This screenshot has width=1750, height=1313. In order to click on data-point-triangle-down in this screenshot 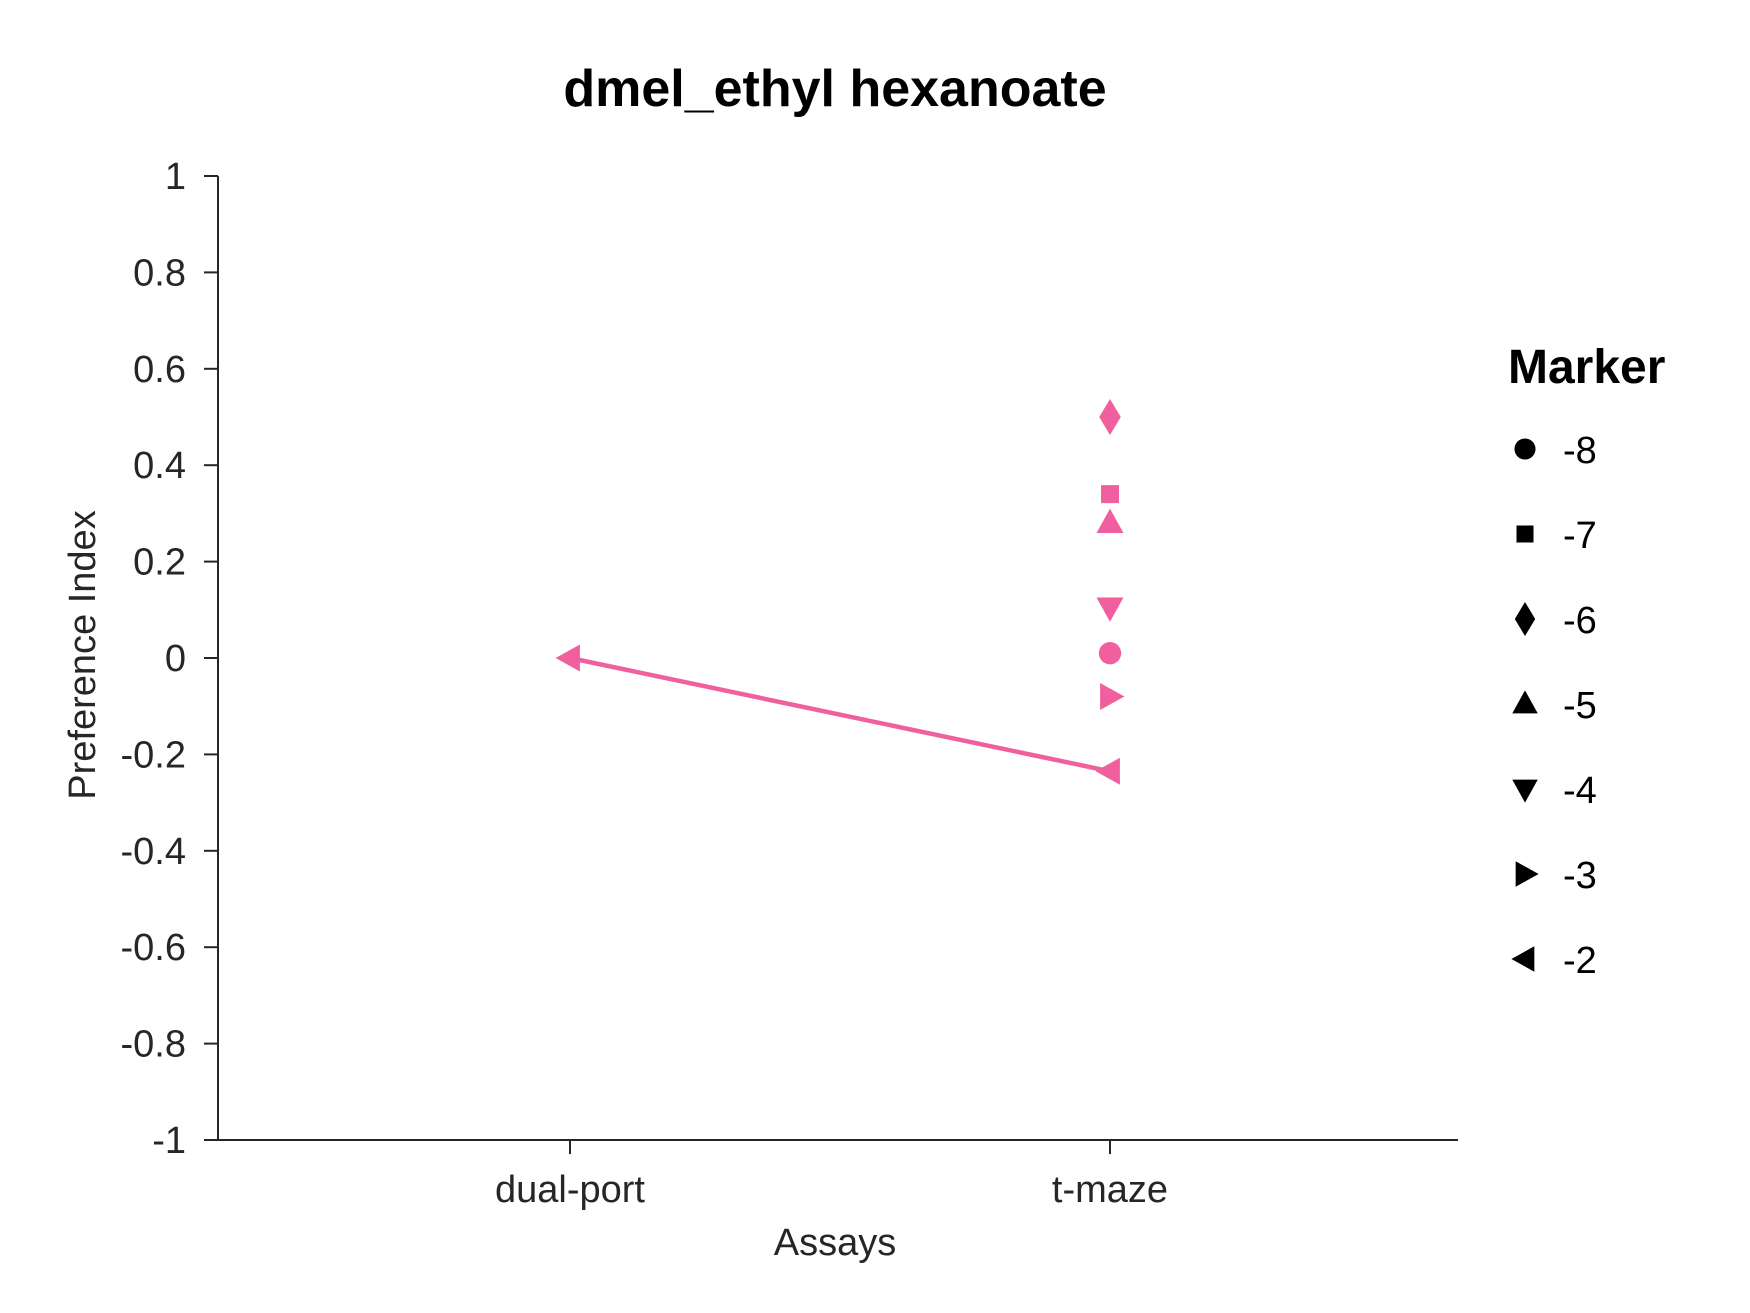, I will do `click(1110, 609)`.